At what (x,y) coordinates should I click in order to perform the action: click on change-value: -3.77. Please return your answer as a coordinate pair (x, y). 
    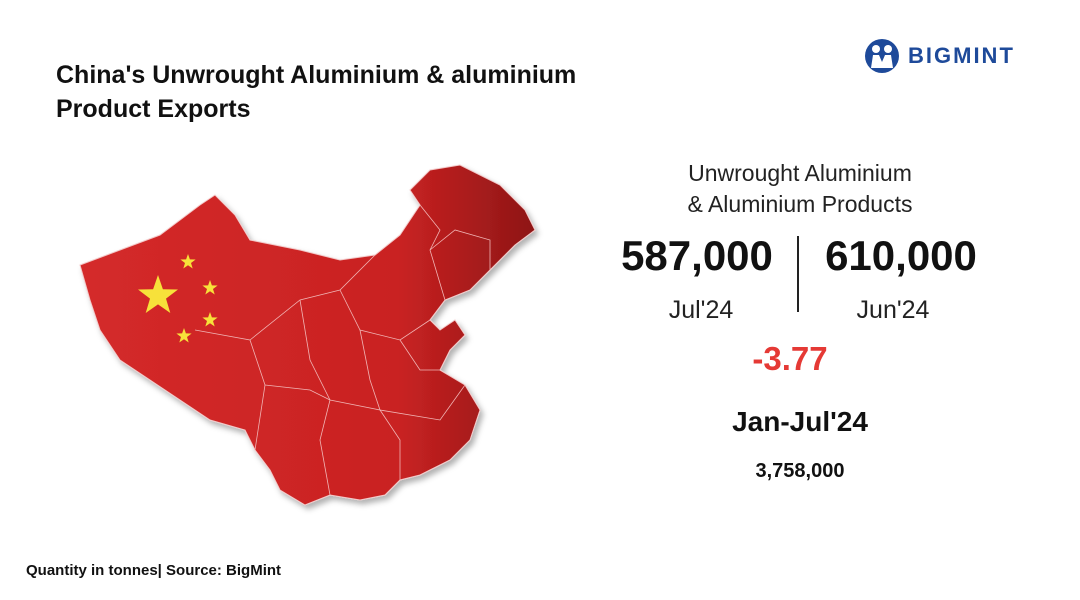
    Looking at the image, I should click on (790, 358).